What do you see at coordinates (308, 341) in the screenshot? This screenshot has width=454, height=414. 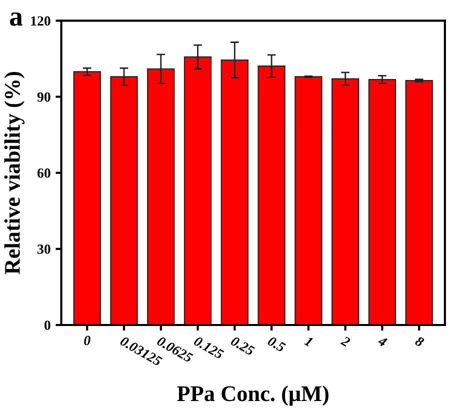 I see `x-tick-label: 1` at bounding box center [308, 341].